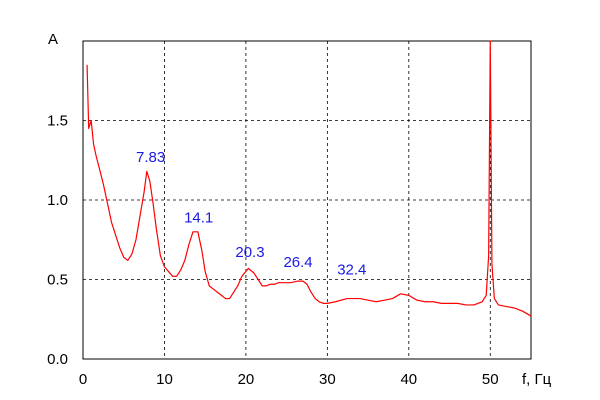  I want to click on peak-label: 26.4, so click(297, 262).